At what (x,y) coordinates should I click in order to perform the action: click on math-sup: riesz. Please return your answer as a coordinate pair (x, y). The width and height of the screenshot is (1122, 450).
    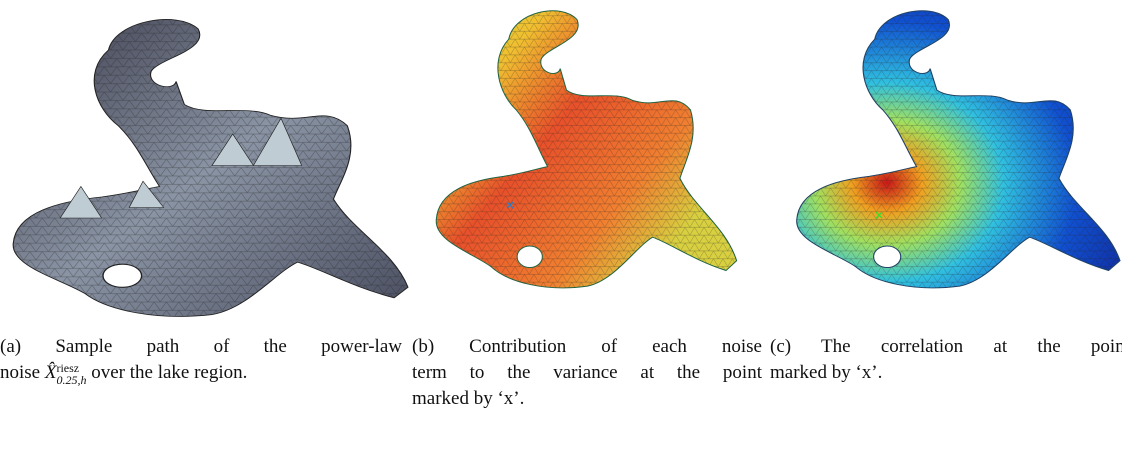
    Looking at the image, I should click on (68, 367).